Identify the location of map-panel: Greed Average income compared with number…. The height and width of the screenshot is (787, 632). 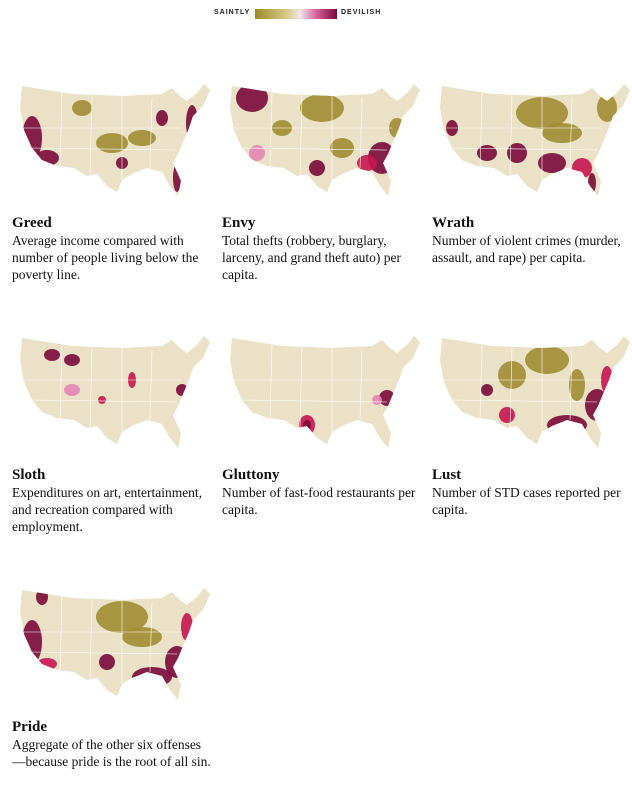
(114, 175).